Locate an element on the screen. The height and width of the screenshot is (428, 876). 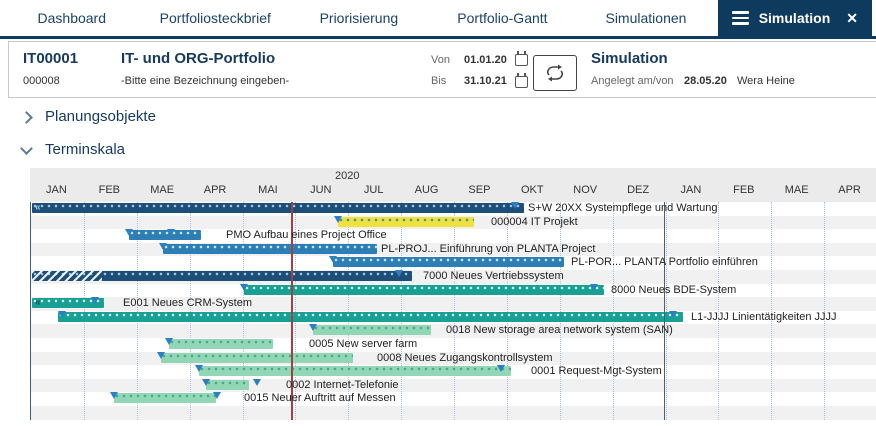
year-label: 2020 is located at coordinates (347, 176).